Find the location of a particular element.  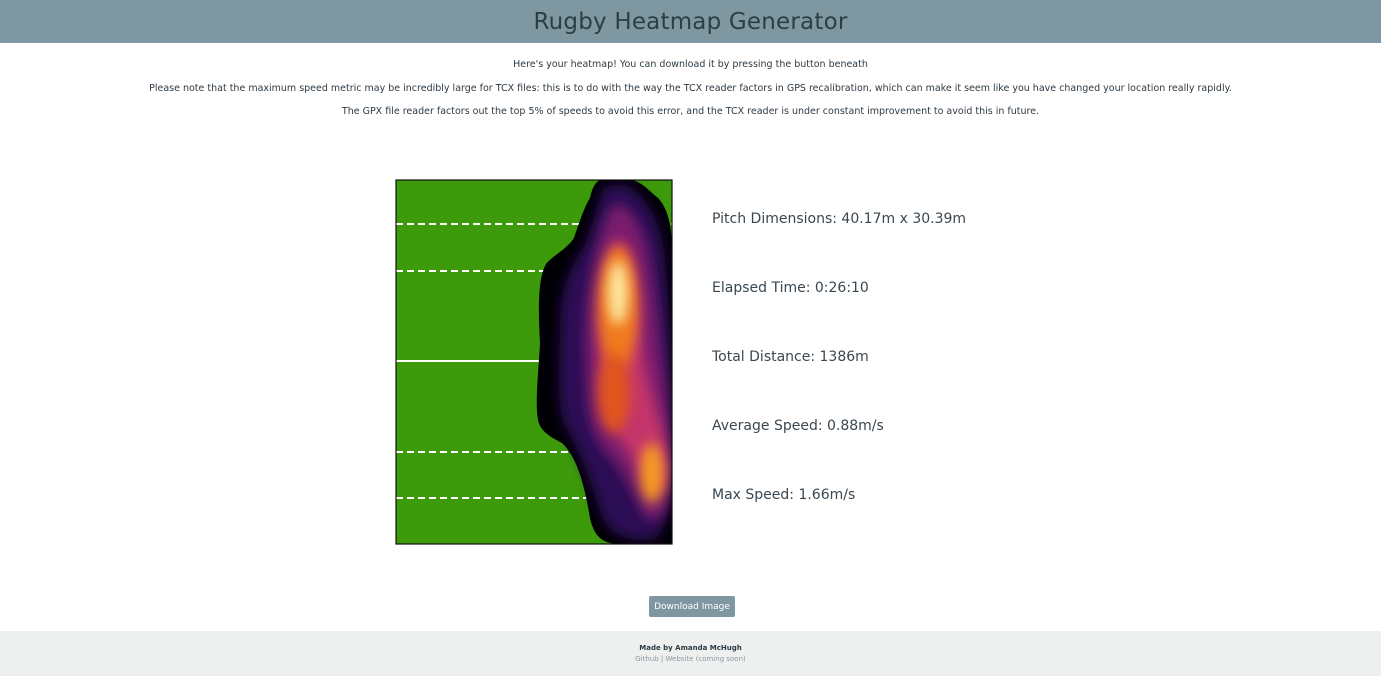

pitch is located at coordinates (534, 362).